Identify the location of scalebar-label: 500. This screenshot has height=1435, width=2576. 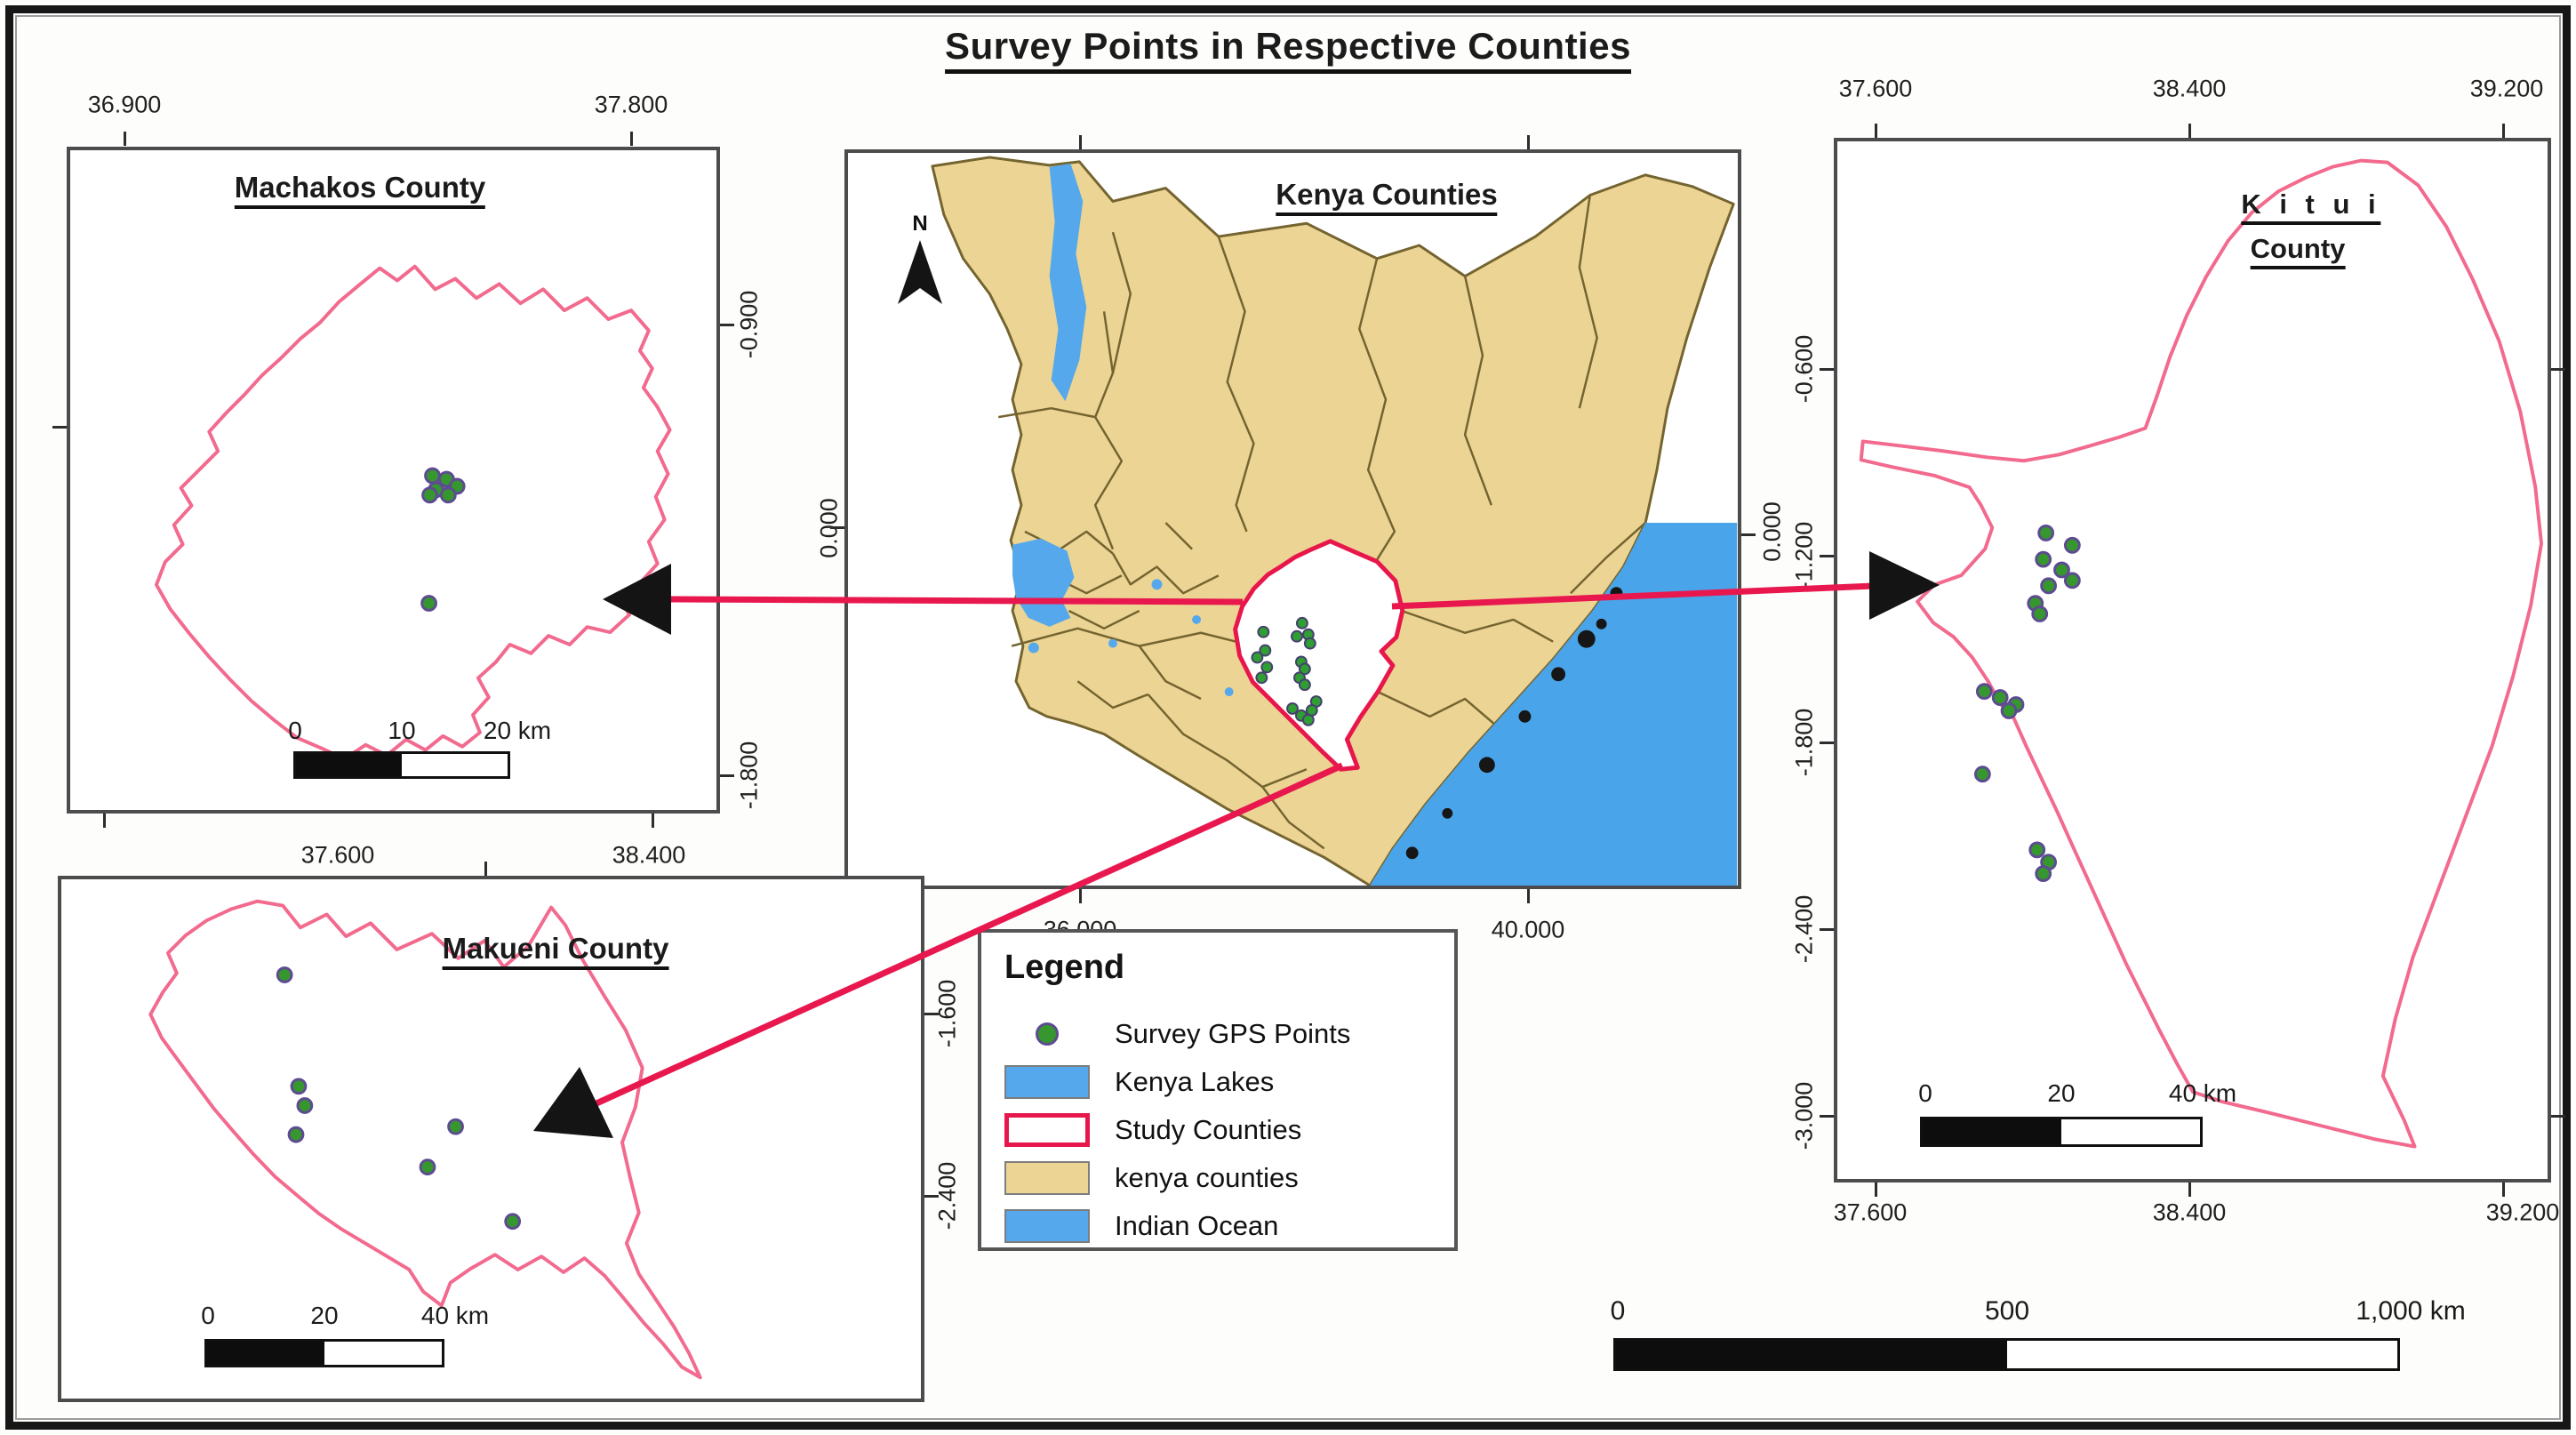
(2007, 1311).